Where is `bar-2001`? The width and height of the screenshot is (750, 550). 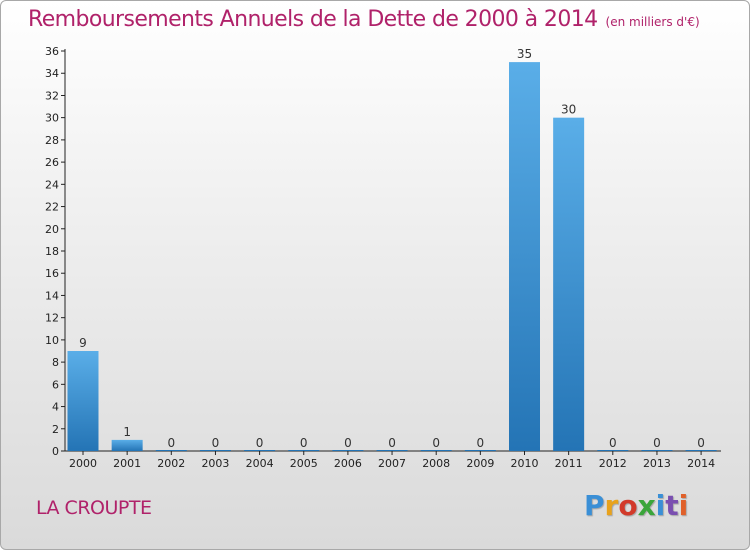
bar-2001 is located at coordinates (127, 445).